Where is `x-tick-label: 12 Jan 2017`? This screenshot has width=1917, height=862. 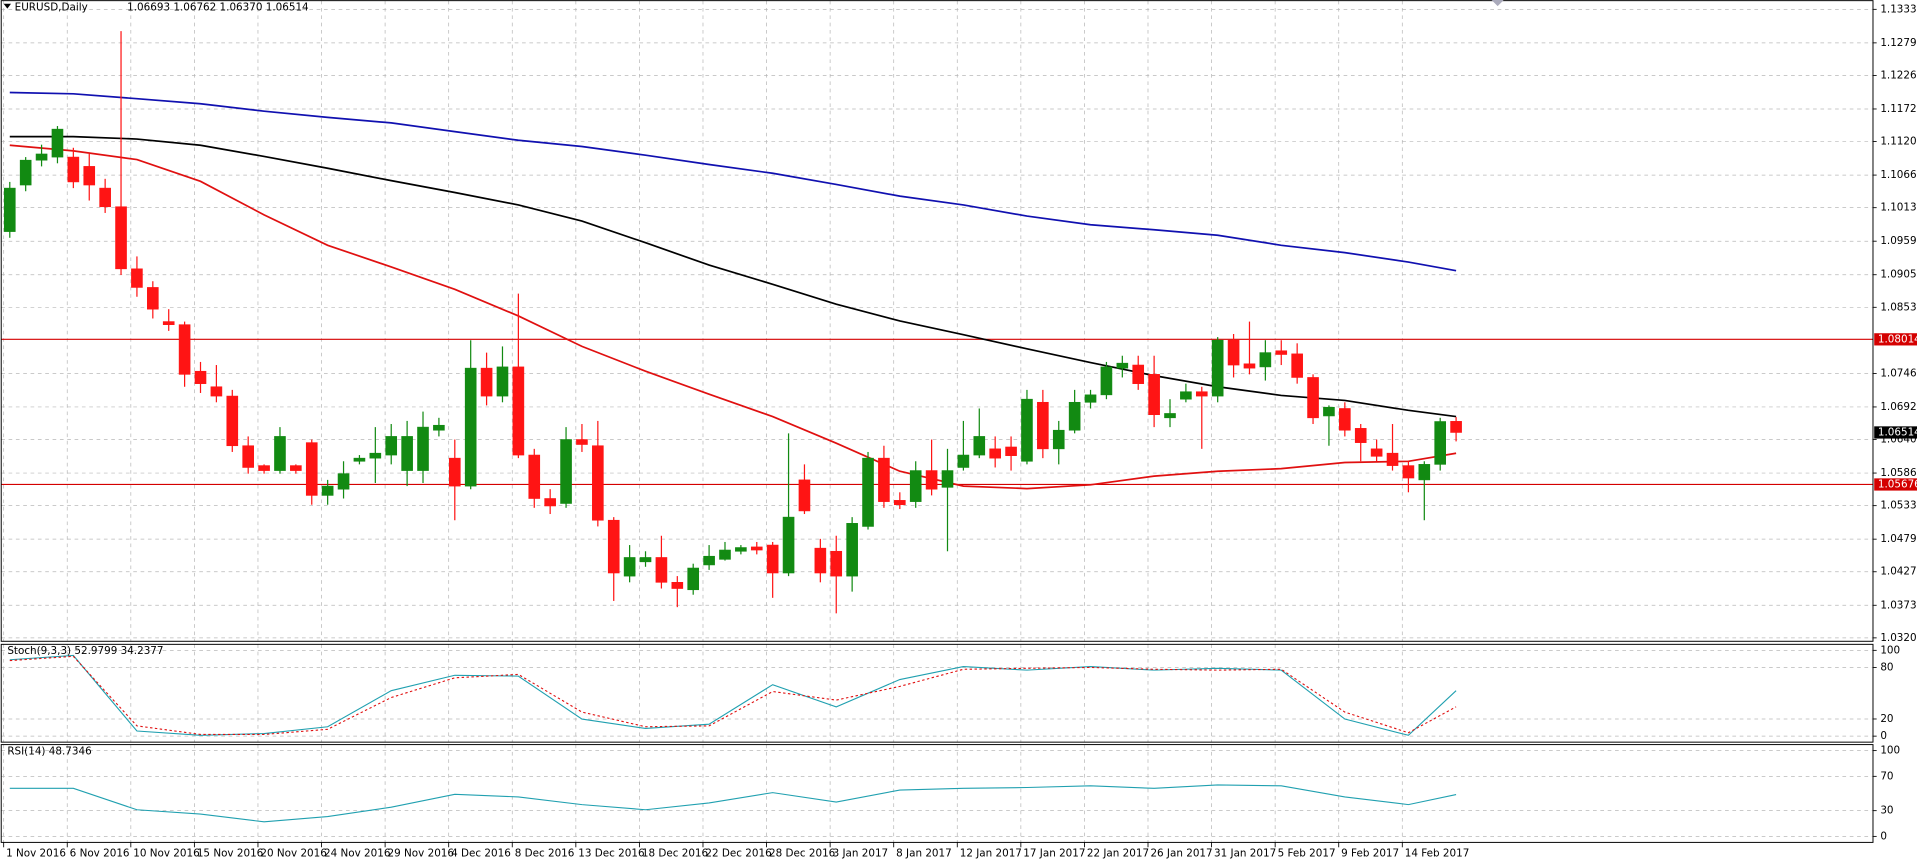 x-tick-label: 12 Jan 2017 is located at coordinates (991, 853).